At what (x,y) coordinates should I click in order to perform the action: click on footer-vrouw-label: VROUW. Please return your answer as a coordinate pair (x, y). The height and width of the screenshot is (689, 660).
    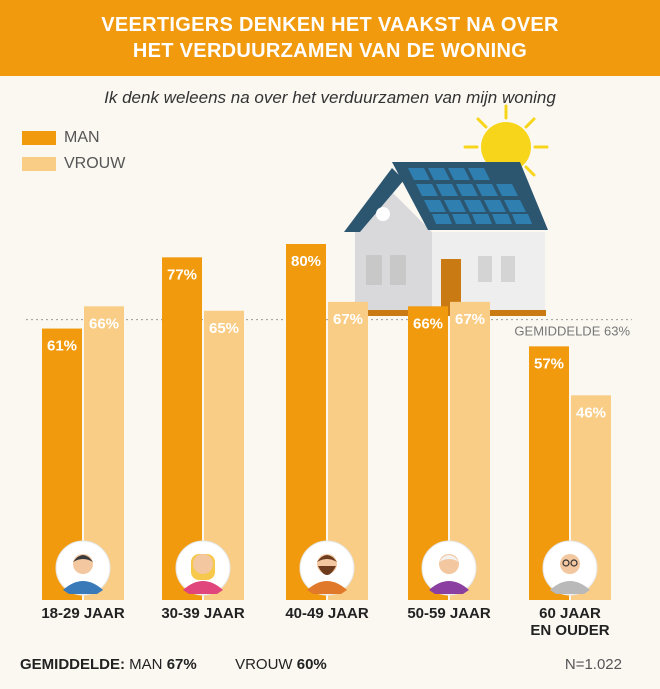
    Looking at the image, I should click on (264, 664).